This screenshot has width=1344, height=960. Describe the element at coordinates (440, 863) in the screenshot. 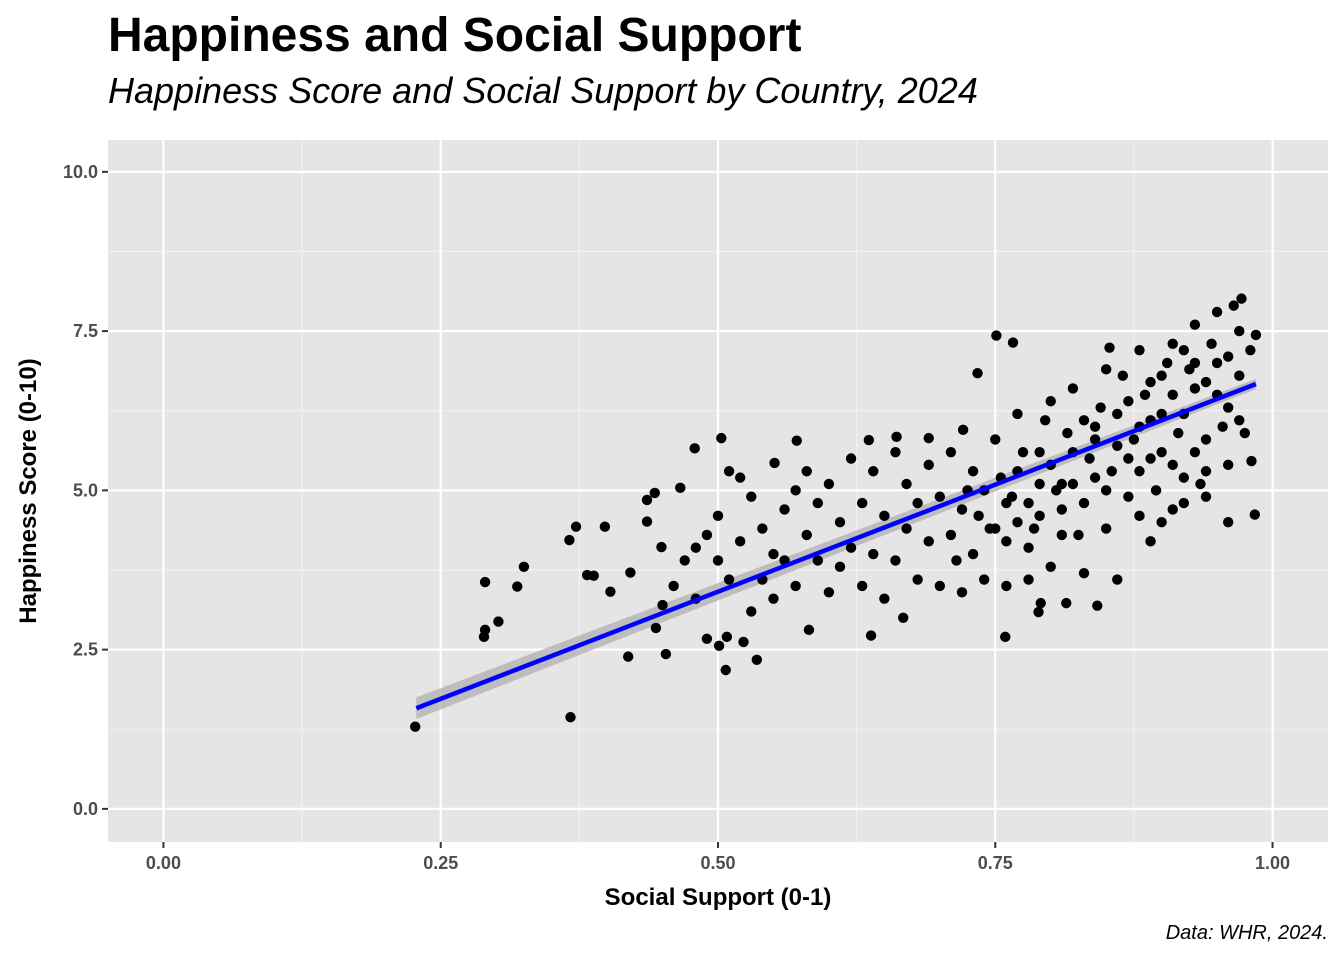

I see `x-tick-label: 0.25` at that location.